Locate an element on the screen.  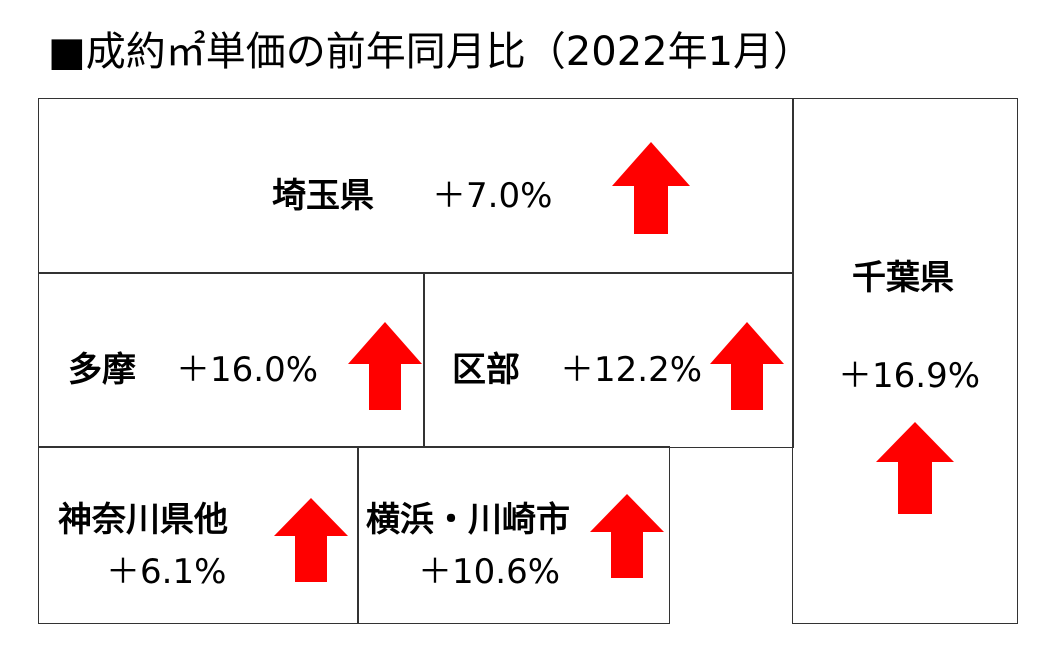
region-name-chiba: 千葉県 is located at coordinates (903, 278).